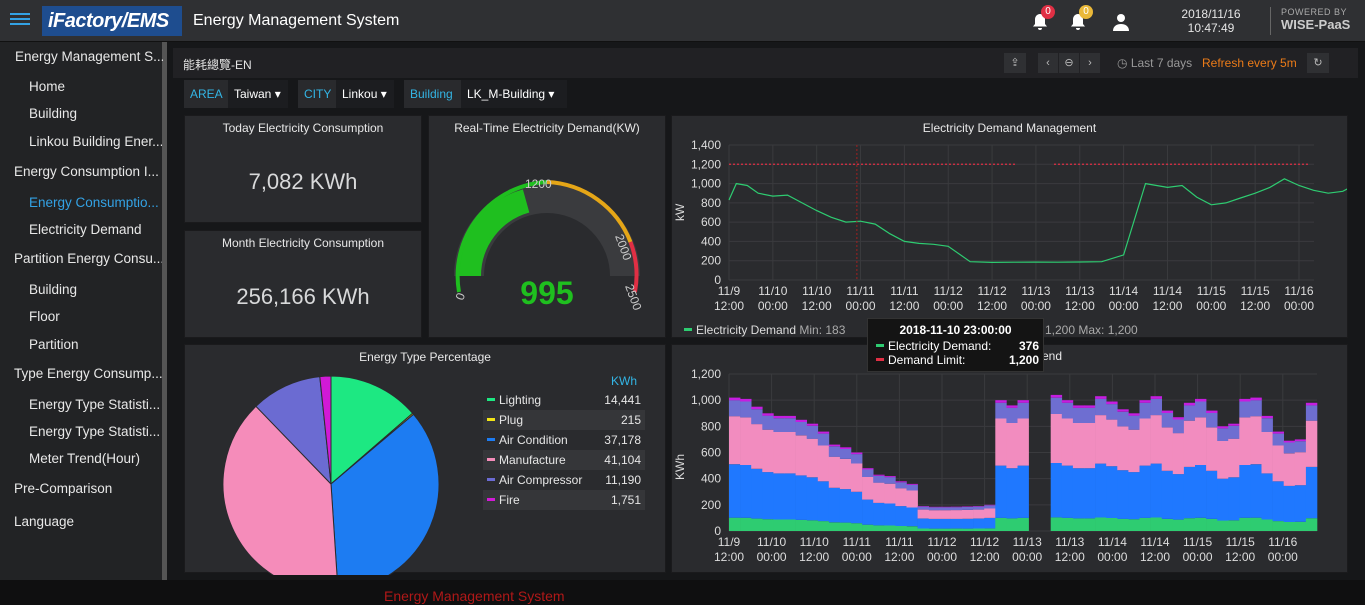  Describe the element at coordinates (564, 440) in the screenshot. I see `pie-legend-row: Air Condition 37,178` at that location.